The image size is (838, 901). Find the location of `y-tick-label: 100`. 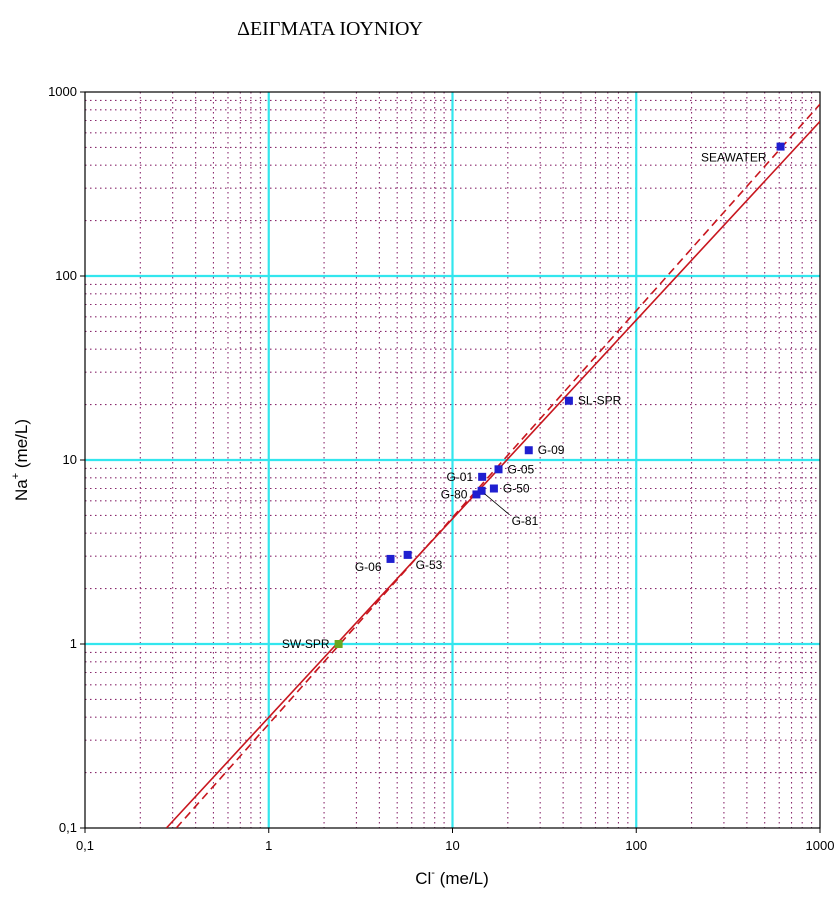

y-tick-label: 100 is located at coordinates (66, 275).